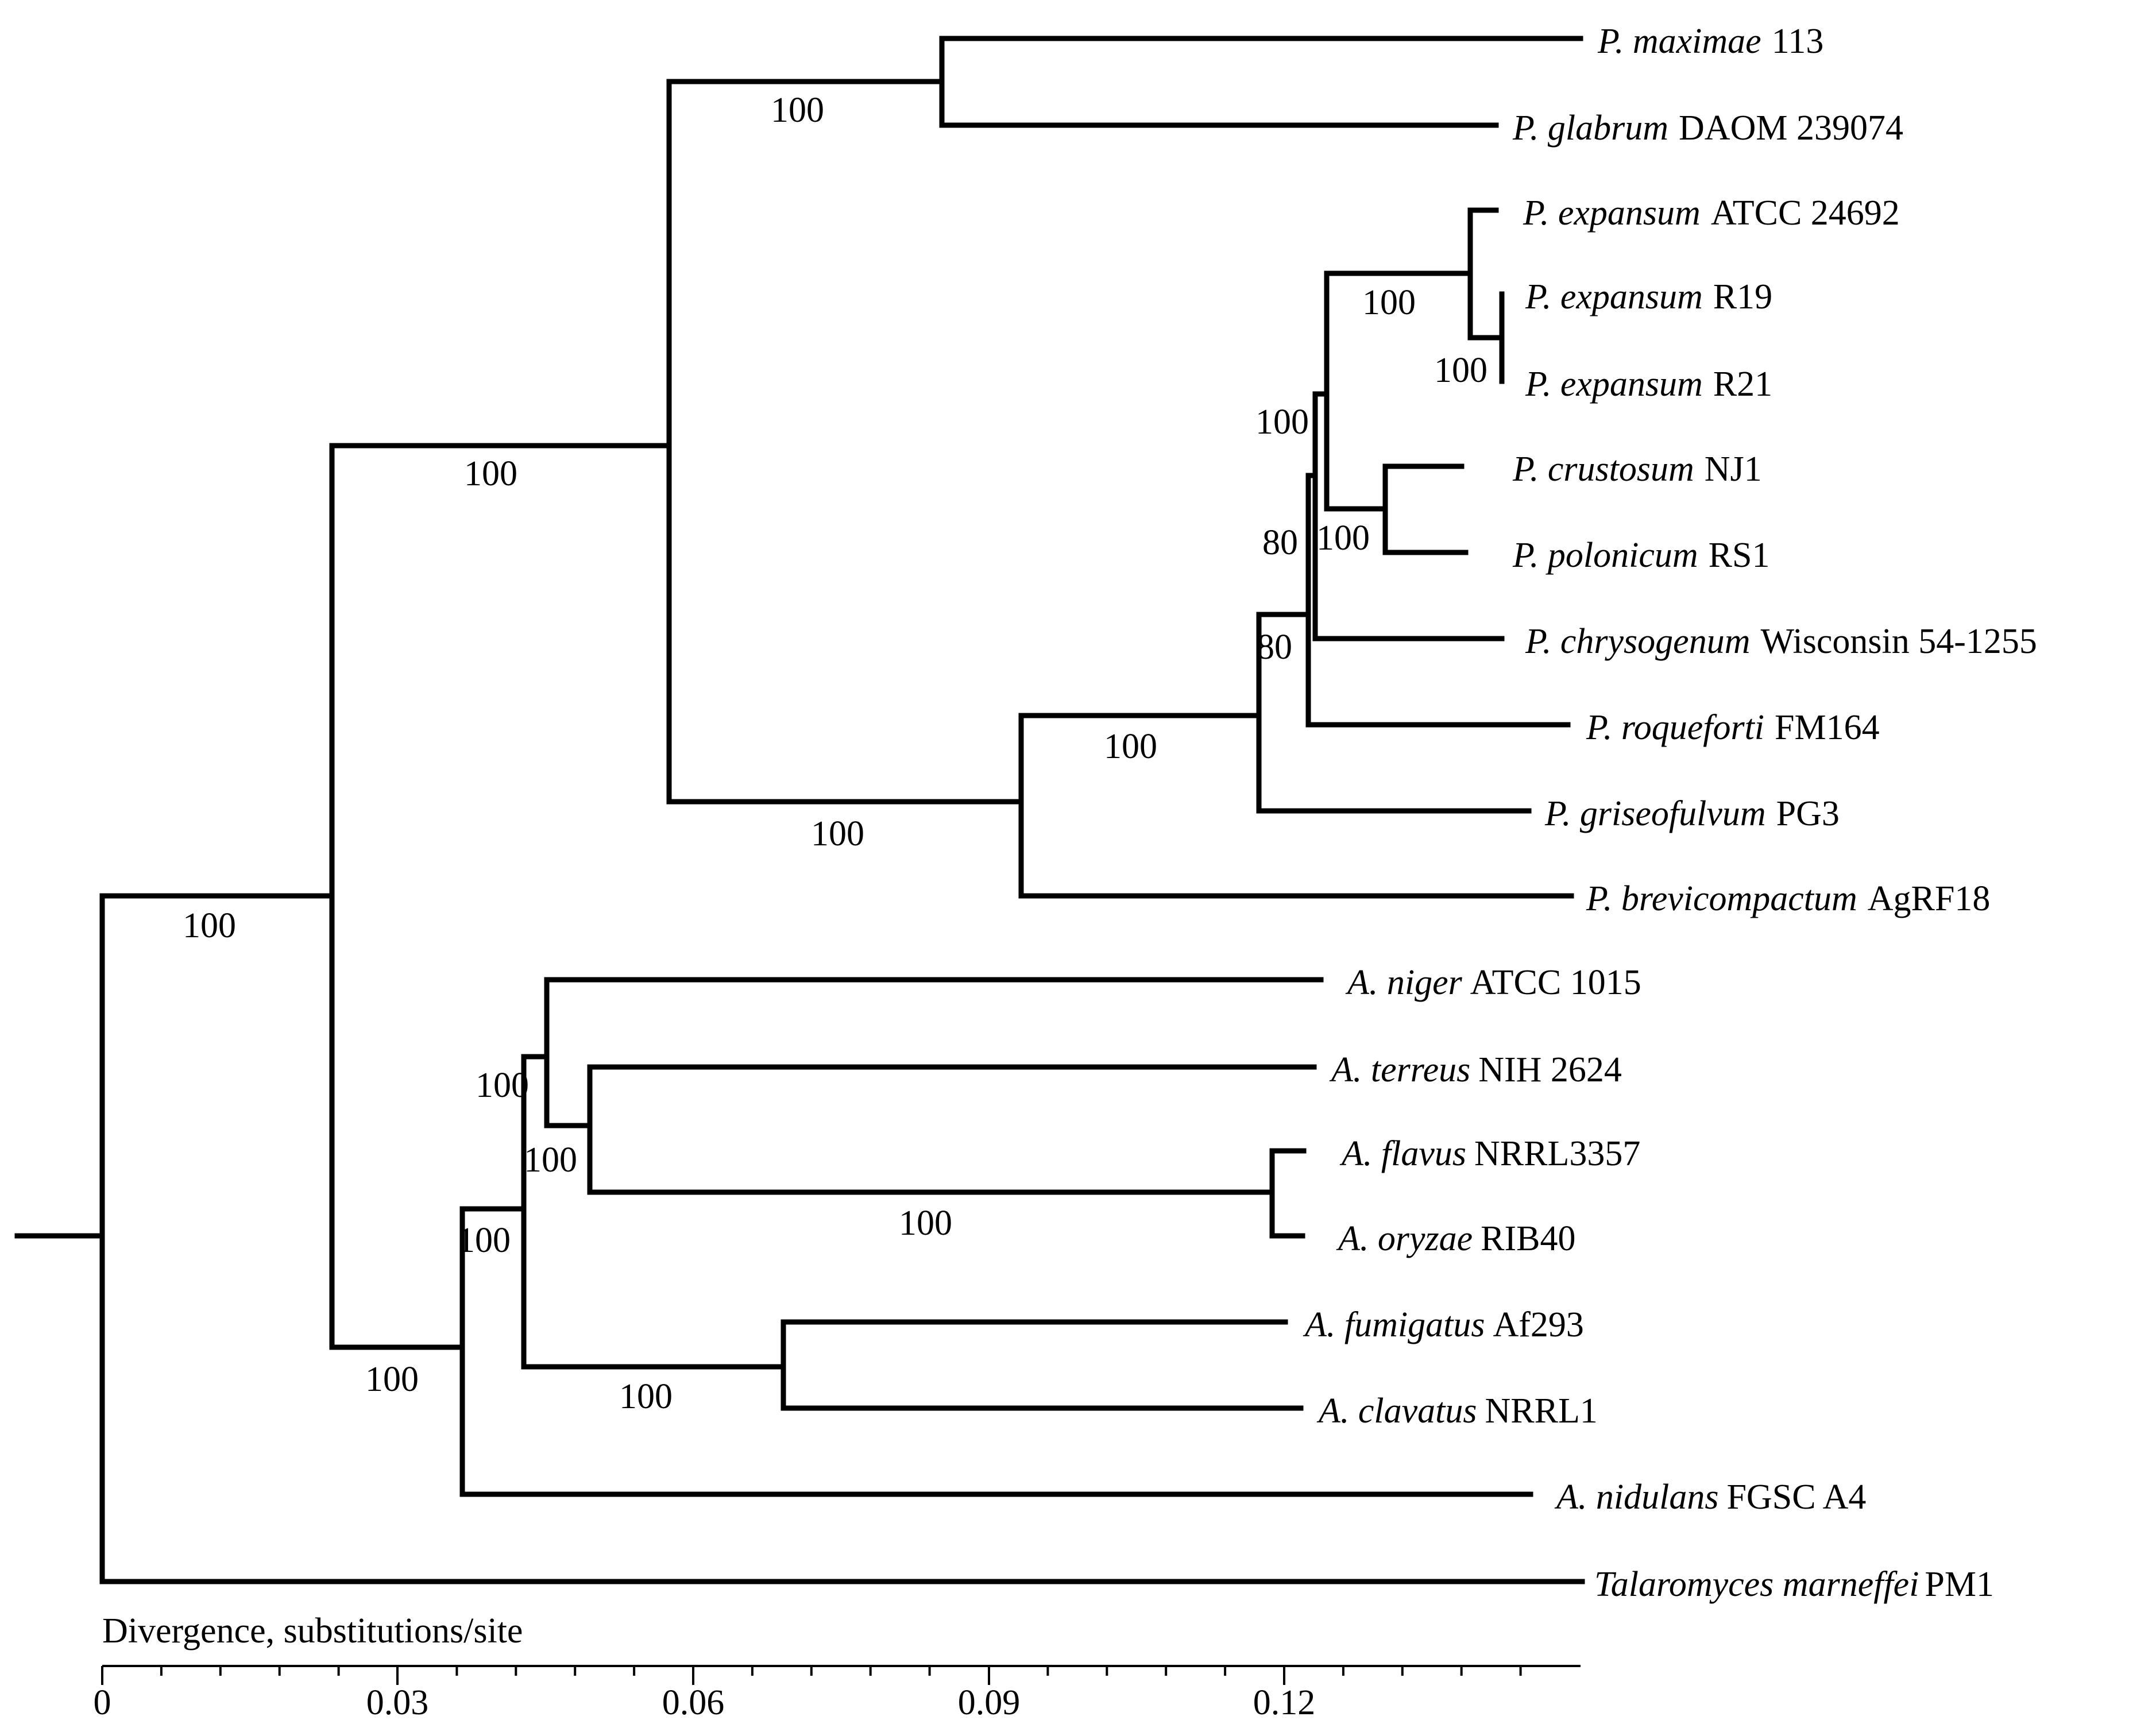 This screenshot has height=1728, width=2156. Describe the element at coordinates (1733, 727) in the screenshot. I see `tip-label: P. roqueforti FM164` at that location.